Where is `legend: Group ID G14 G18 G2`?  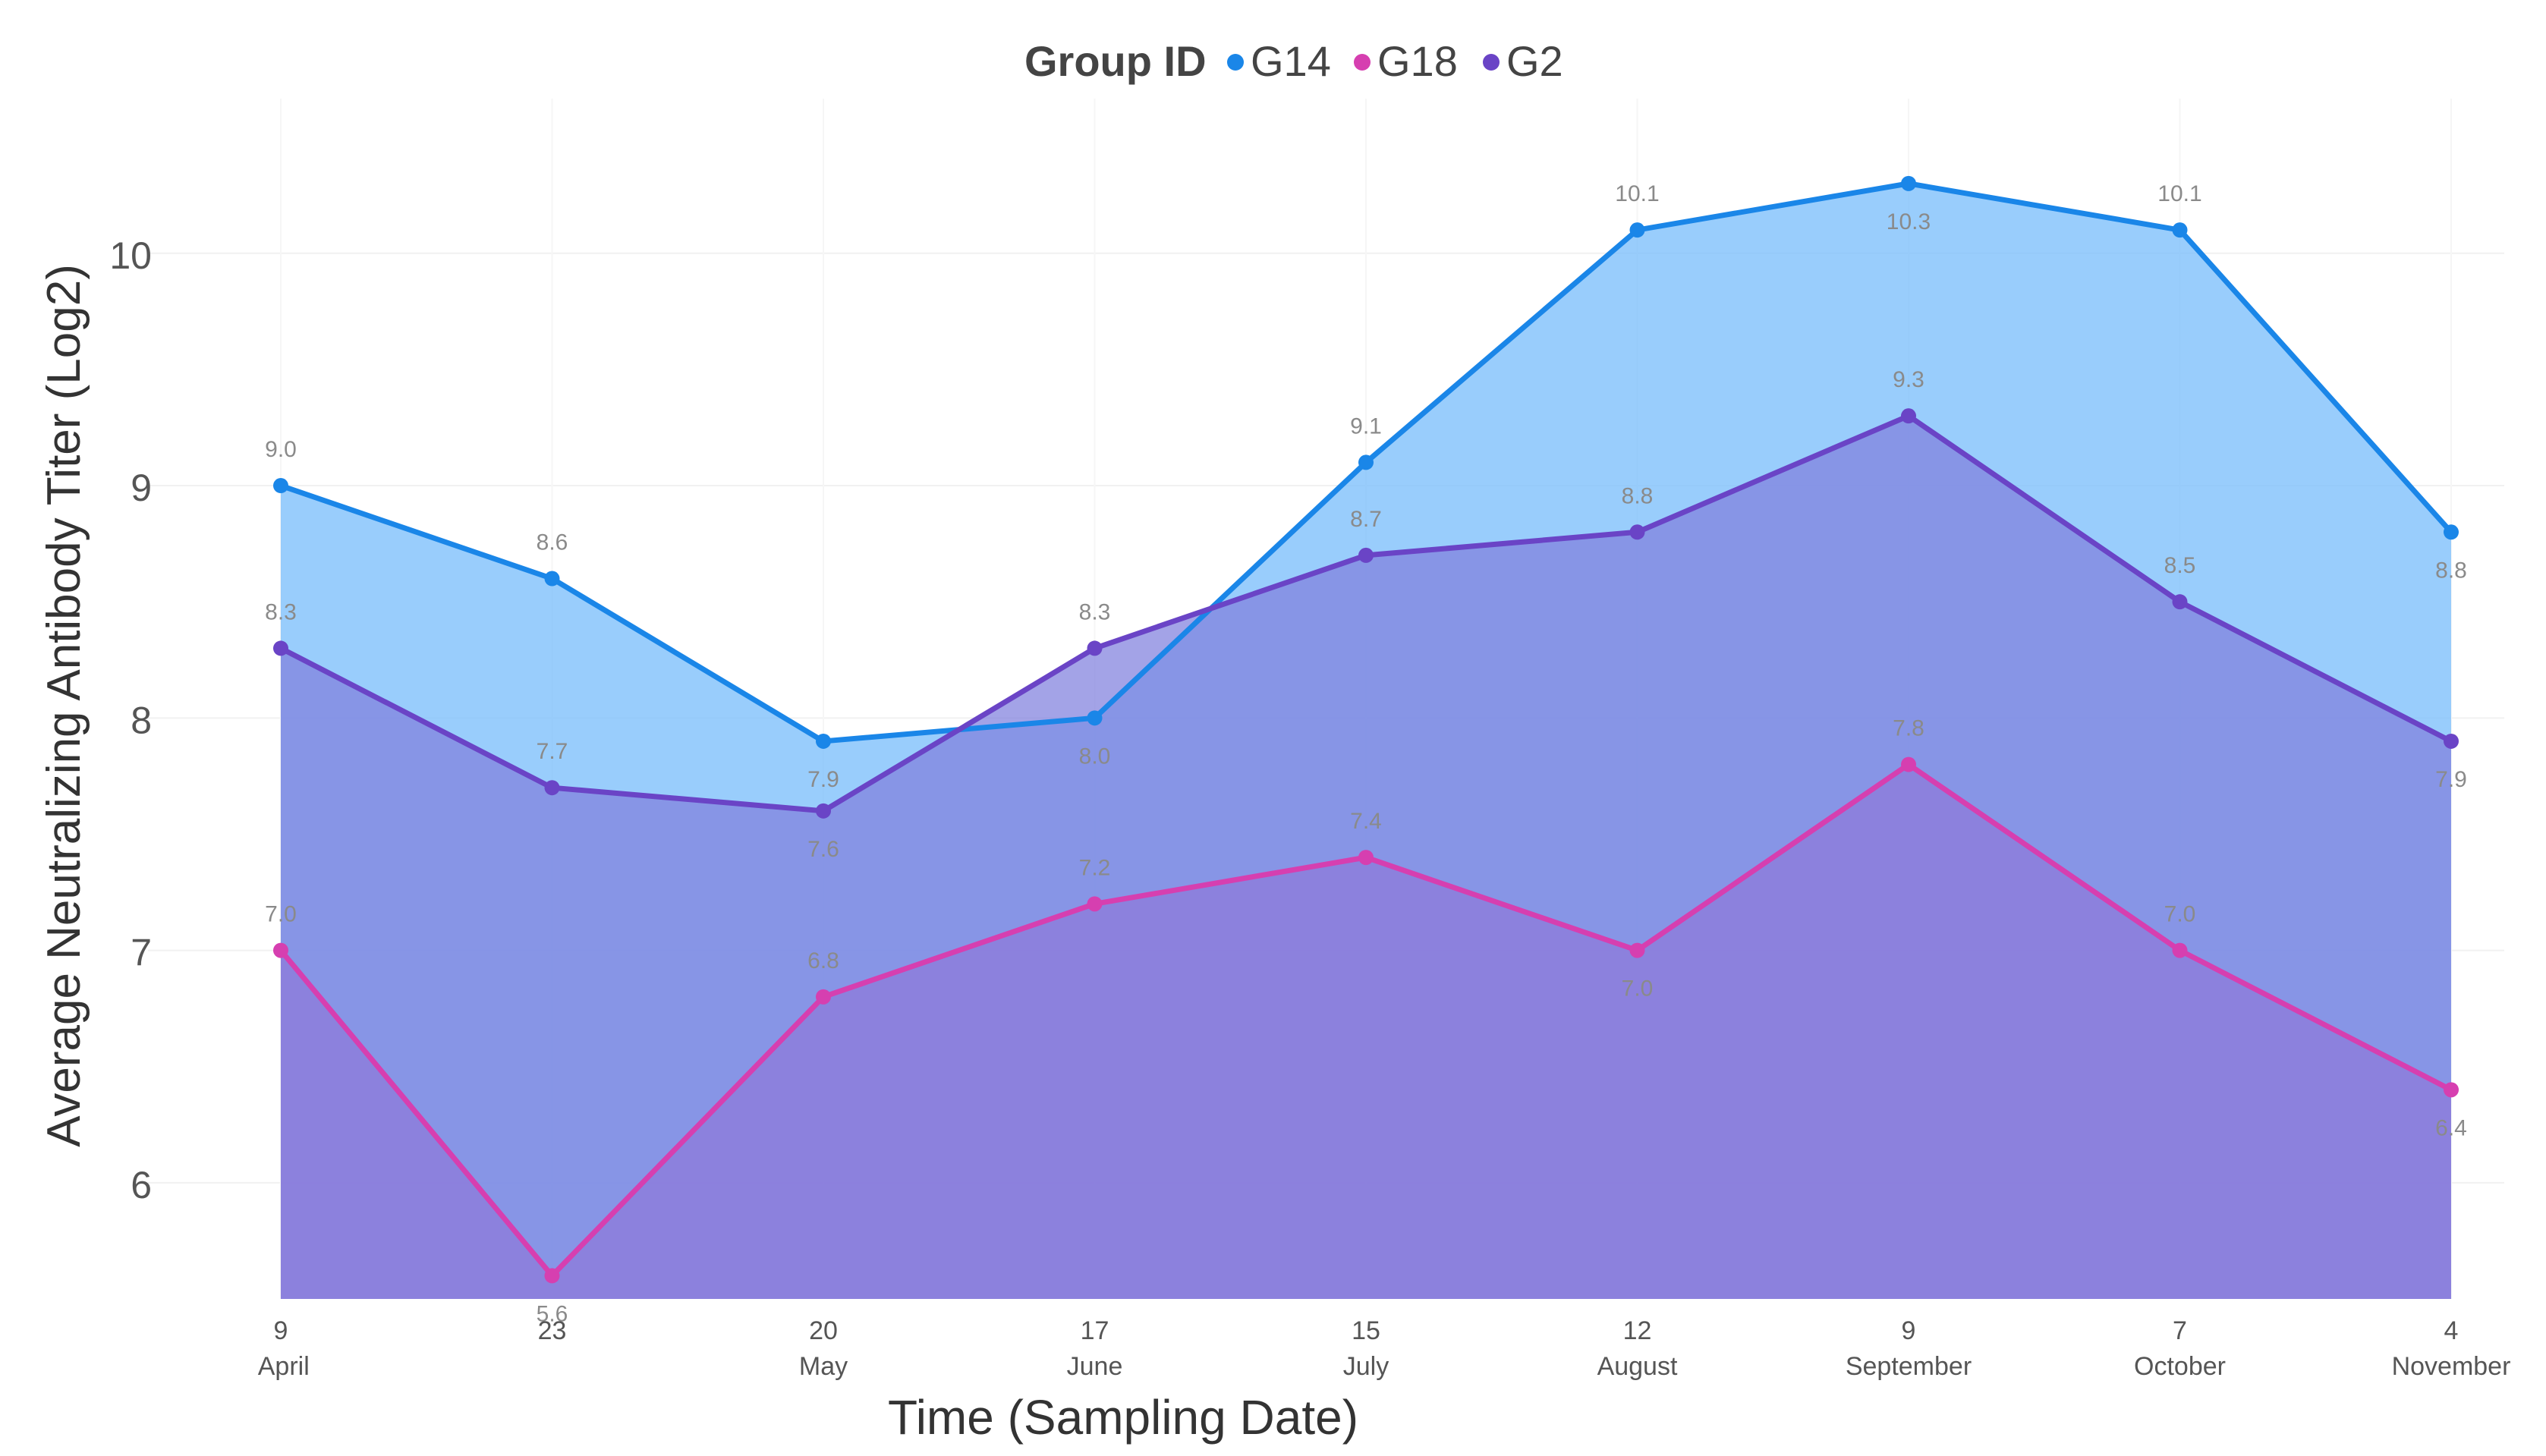 legend: Group ID G14 G18 G2 is located at coordinates (1293, 61).